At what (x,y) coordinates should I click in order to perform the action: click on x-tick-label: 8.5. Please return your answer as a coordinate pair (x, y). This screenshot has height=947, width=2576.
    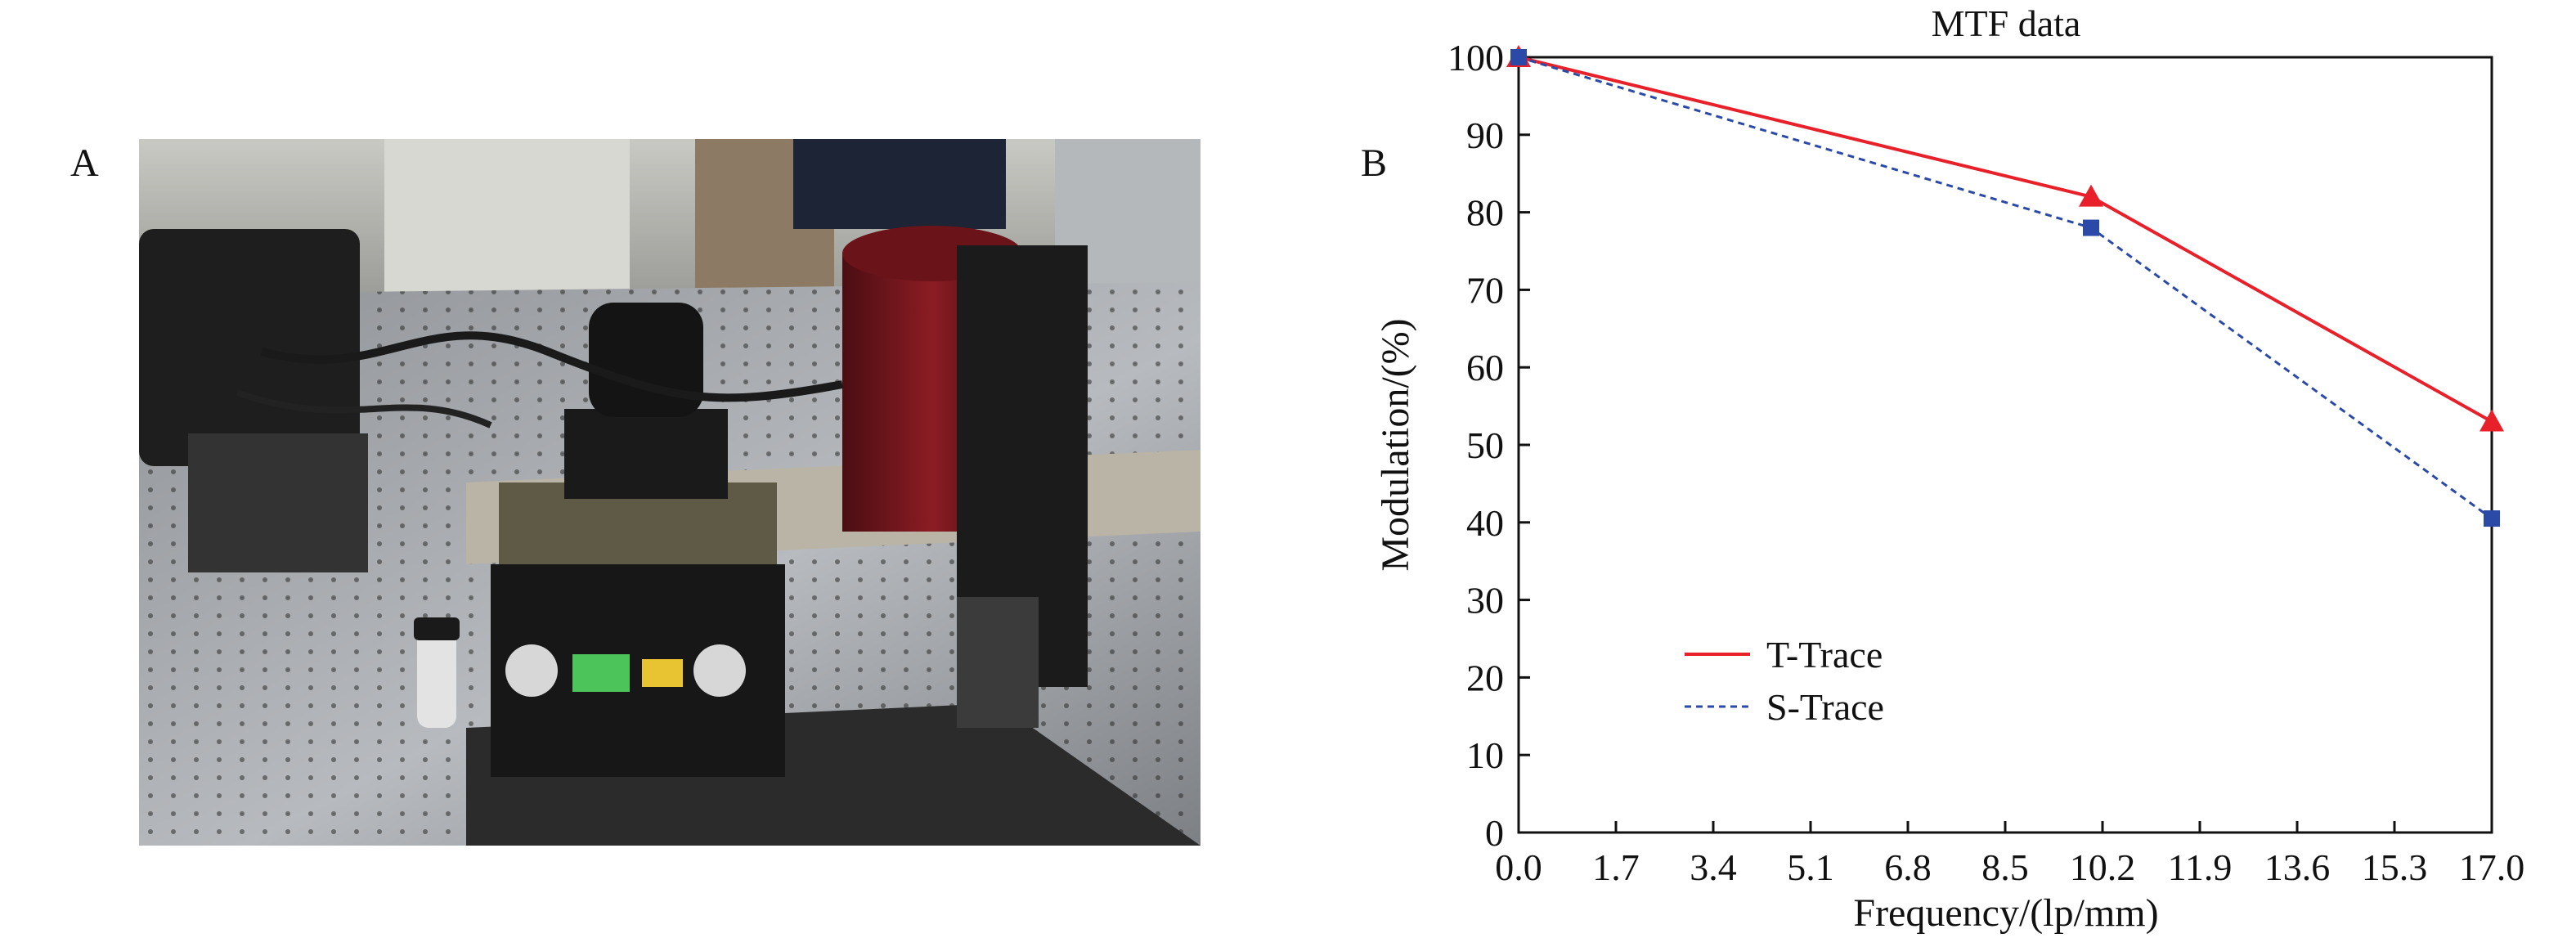
    Looking at the image, I should click on (2005, 867).